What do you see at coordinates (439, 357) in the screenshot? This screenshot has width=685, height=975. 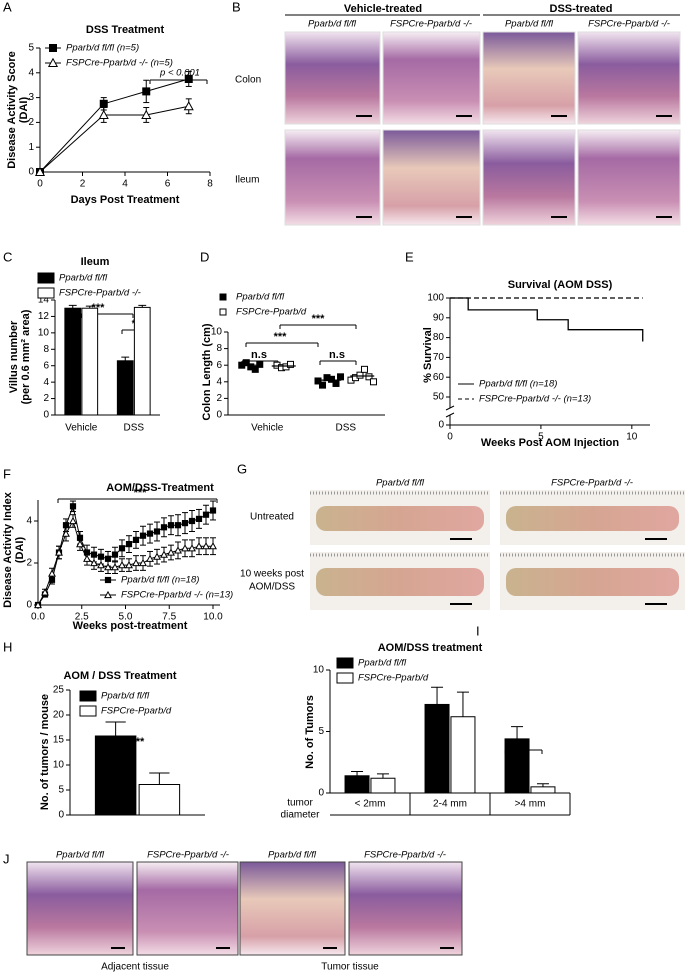 I see `y-tick-label: 70` at bounding box center [439, 357].